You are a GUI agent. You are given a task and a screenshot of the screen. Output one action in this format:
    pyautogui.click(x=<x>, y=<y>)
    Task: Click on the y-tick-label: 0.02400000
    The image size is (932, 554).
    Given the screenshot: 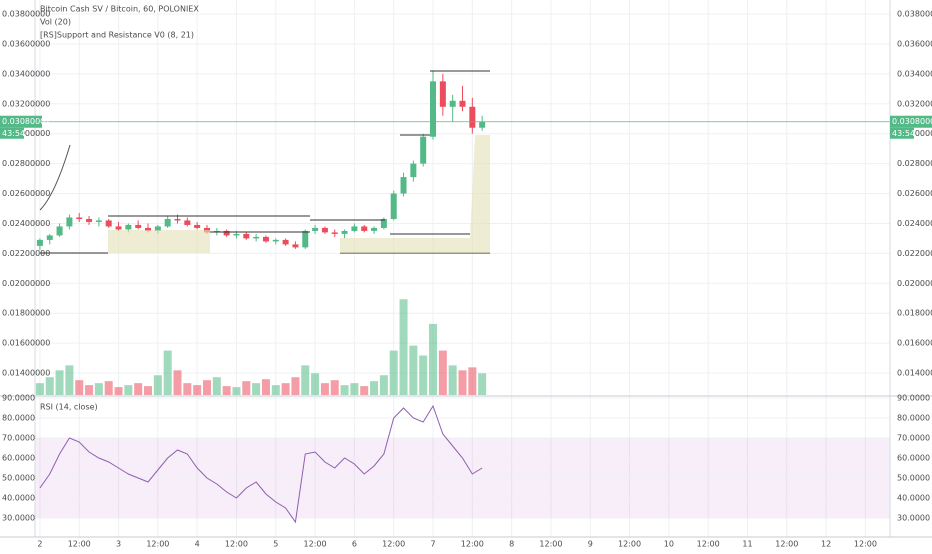 What is the action you would take?
    pyautogui.click(x=26, y=223)
    